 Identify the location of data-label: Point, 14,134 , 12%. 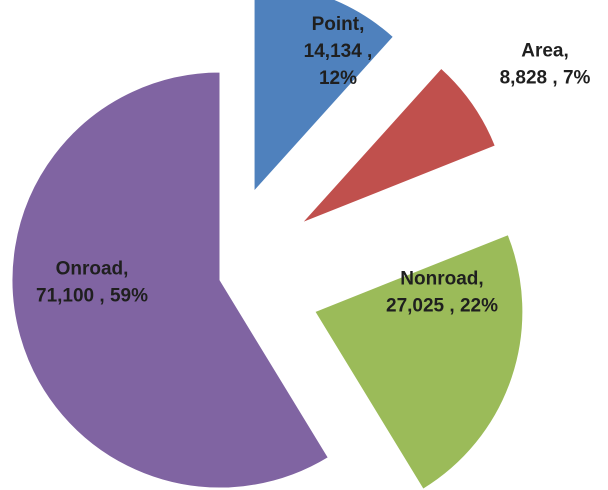
(338, 51).